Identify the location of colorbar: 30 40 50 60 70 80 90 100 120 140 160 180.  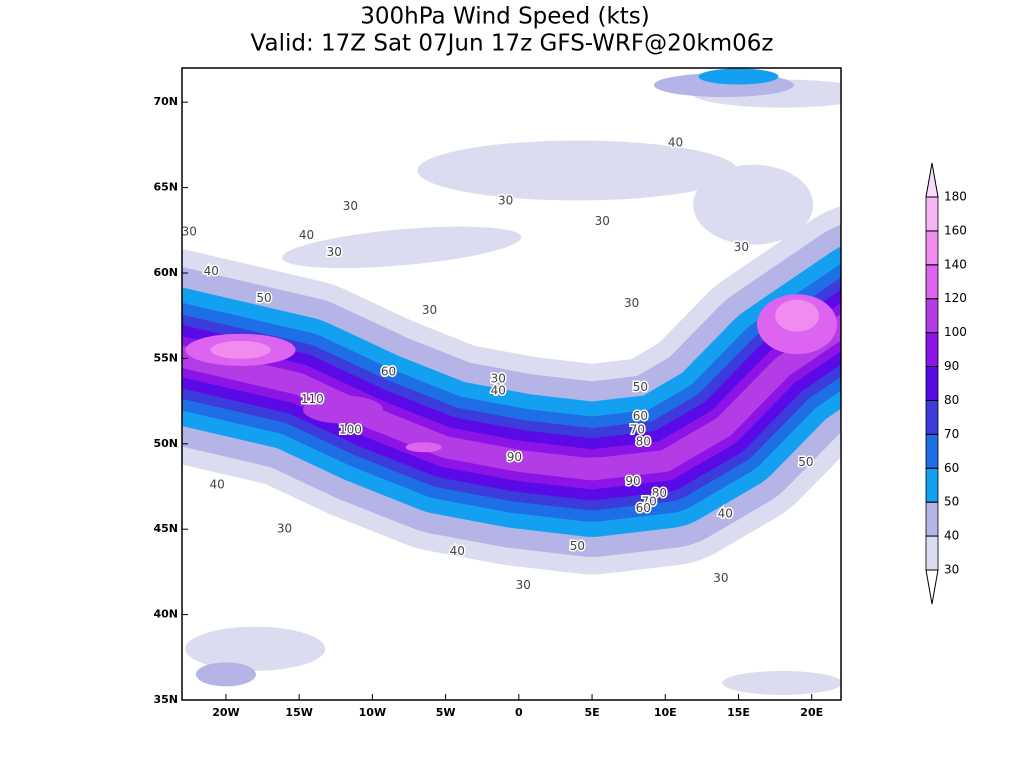
(946, 383).